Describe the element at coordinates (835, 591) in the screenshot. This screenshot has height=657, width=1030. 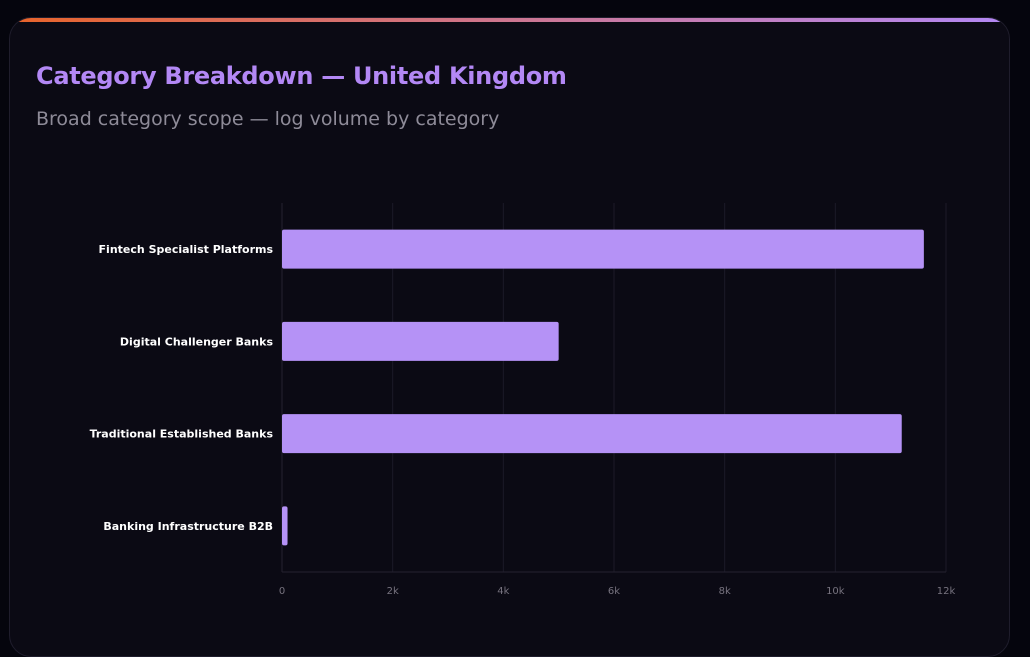
I see `x-tick-label: 10k` at that location.